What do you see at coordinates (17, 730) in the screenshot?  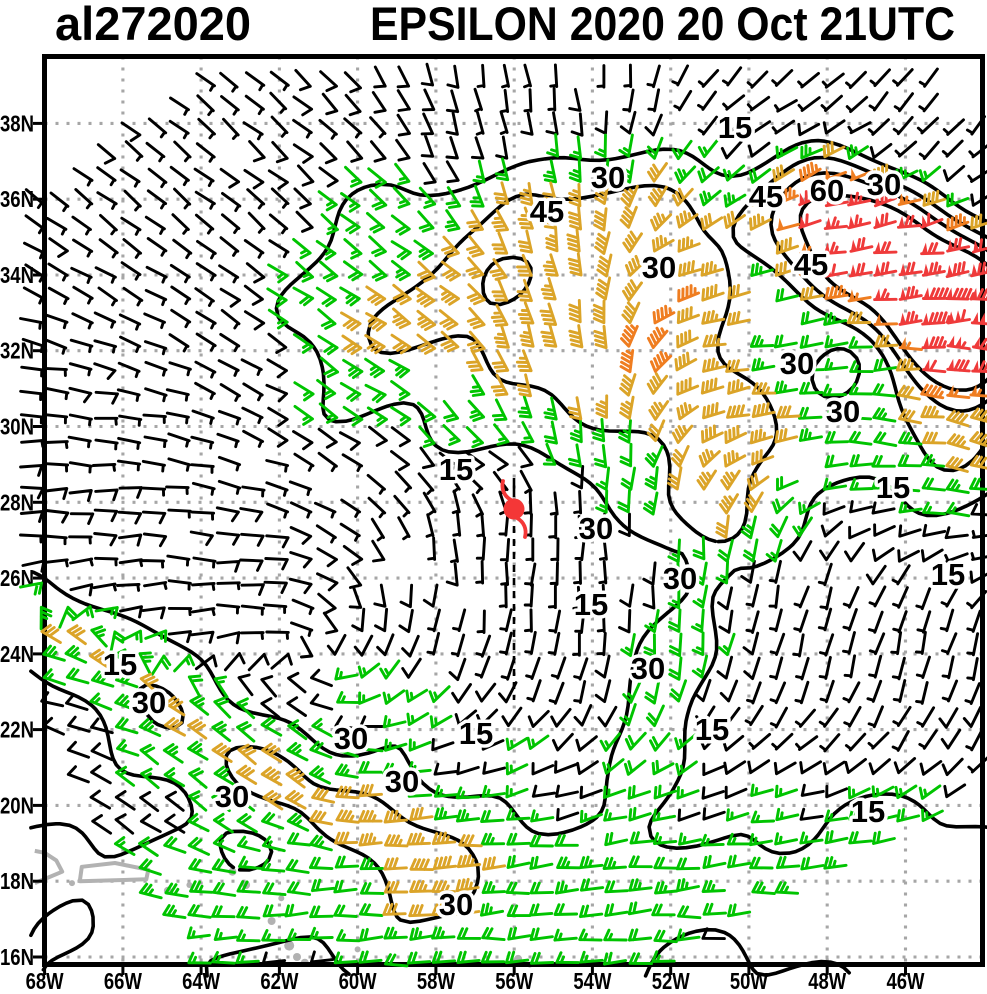 I see `svg-text: 22N` at bounding box center [17, 730].